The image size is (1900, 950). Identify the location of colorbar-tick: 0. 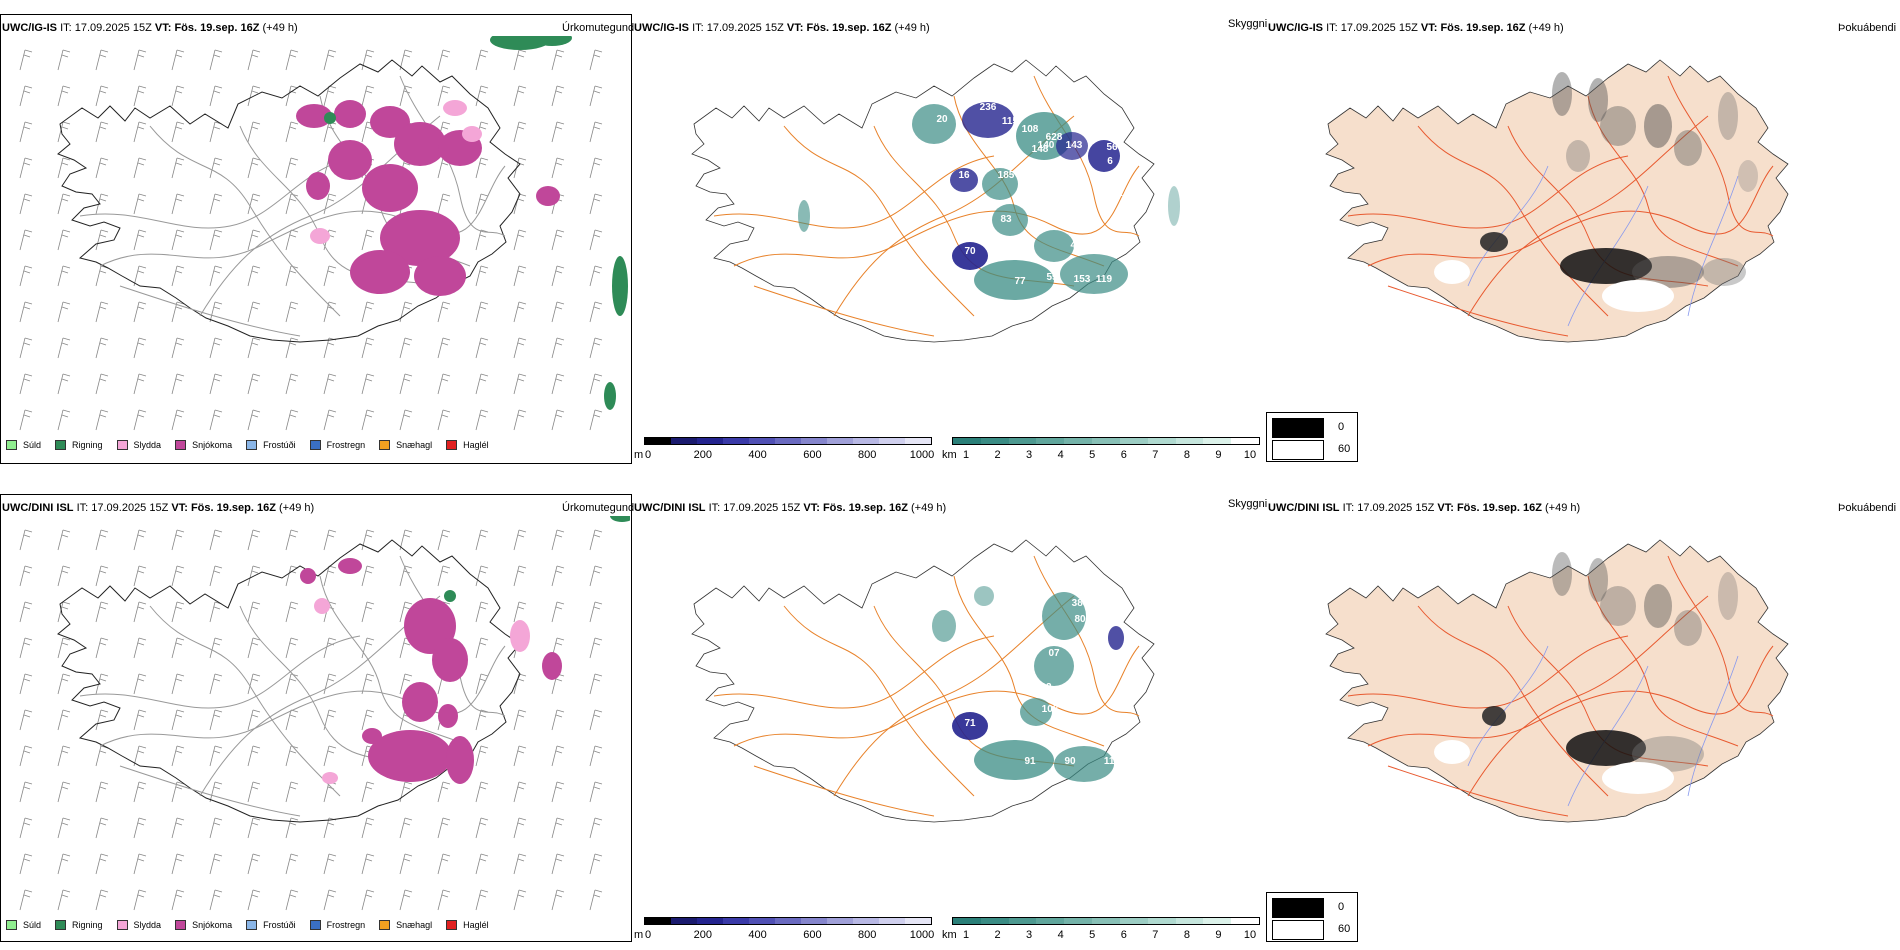
(648, 455).